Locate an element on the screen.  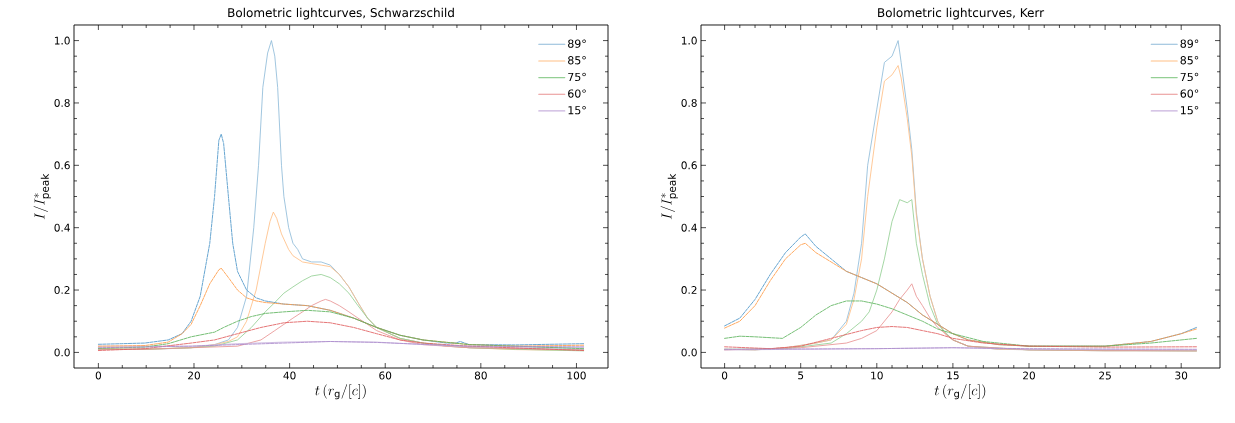
x-tick-label: 60 is located at coordinates (385, 375).